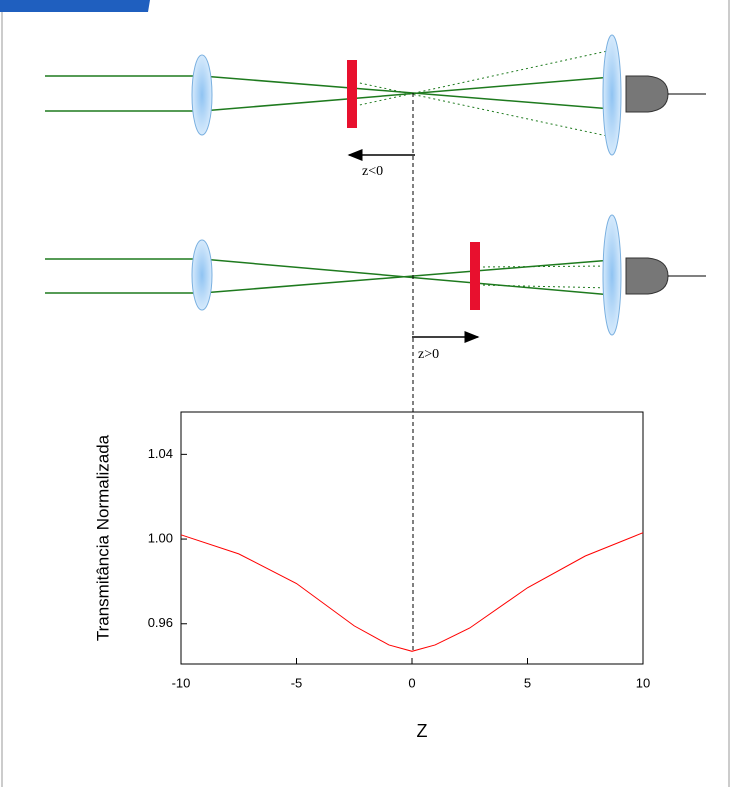 The width and height of the screenshot is (731, 792). Describe the element at coordinates (102, 537) in the screenshot. I see `y-axis-label: Transmitância Normalizada` at that location.